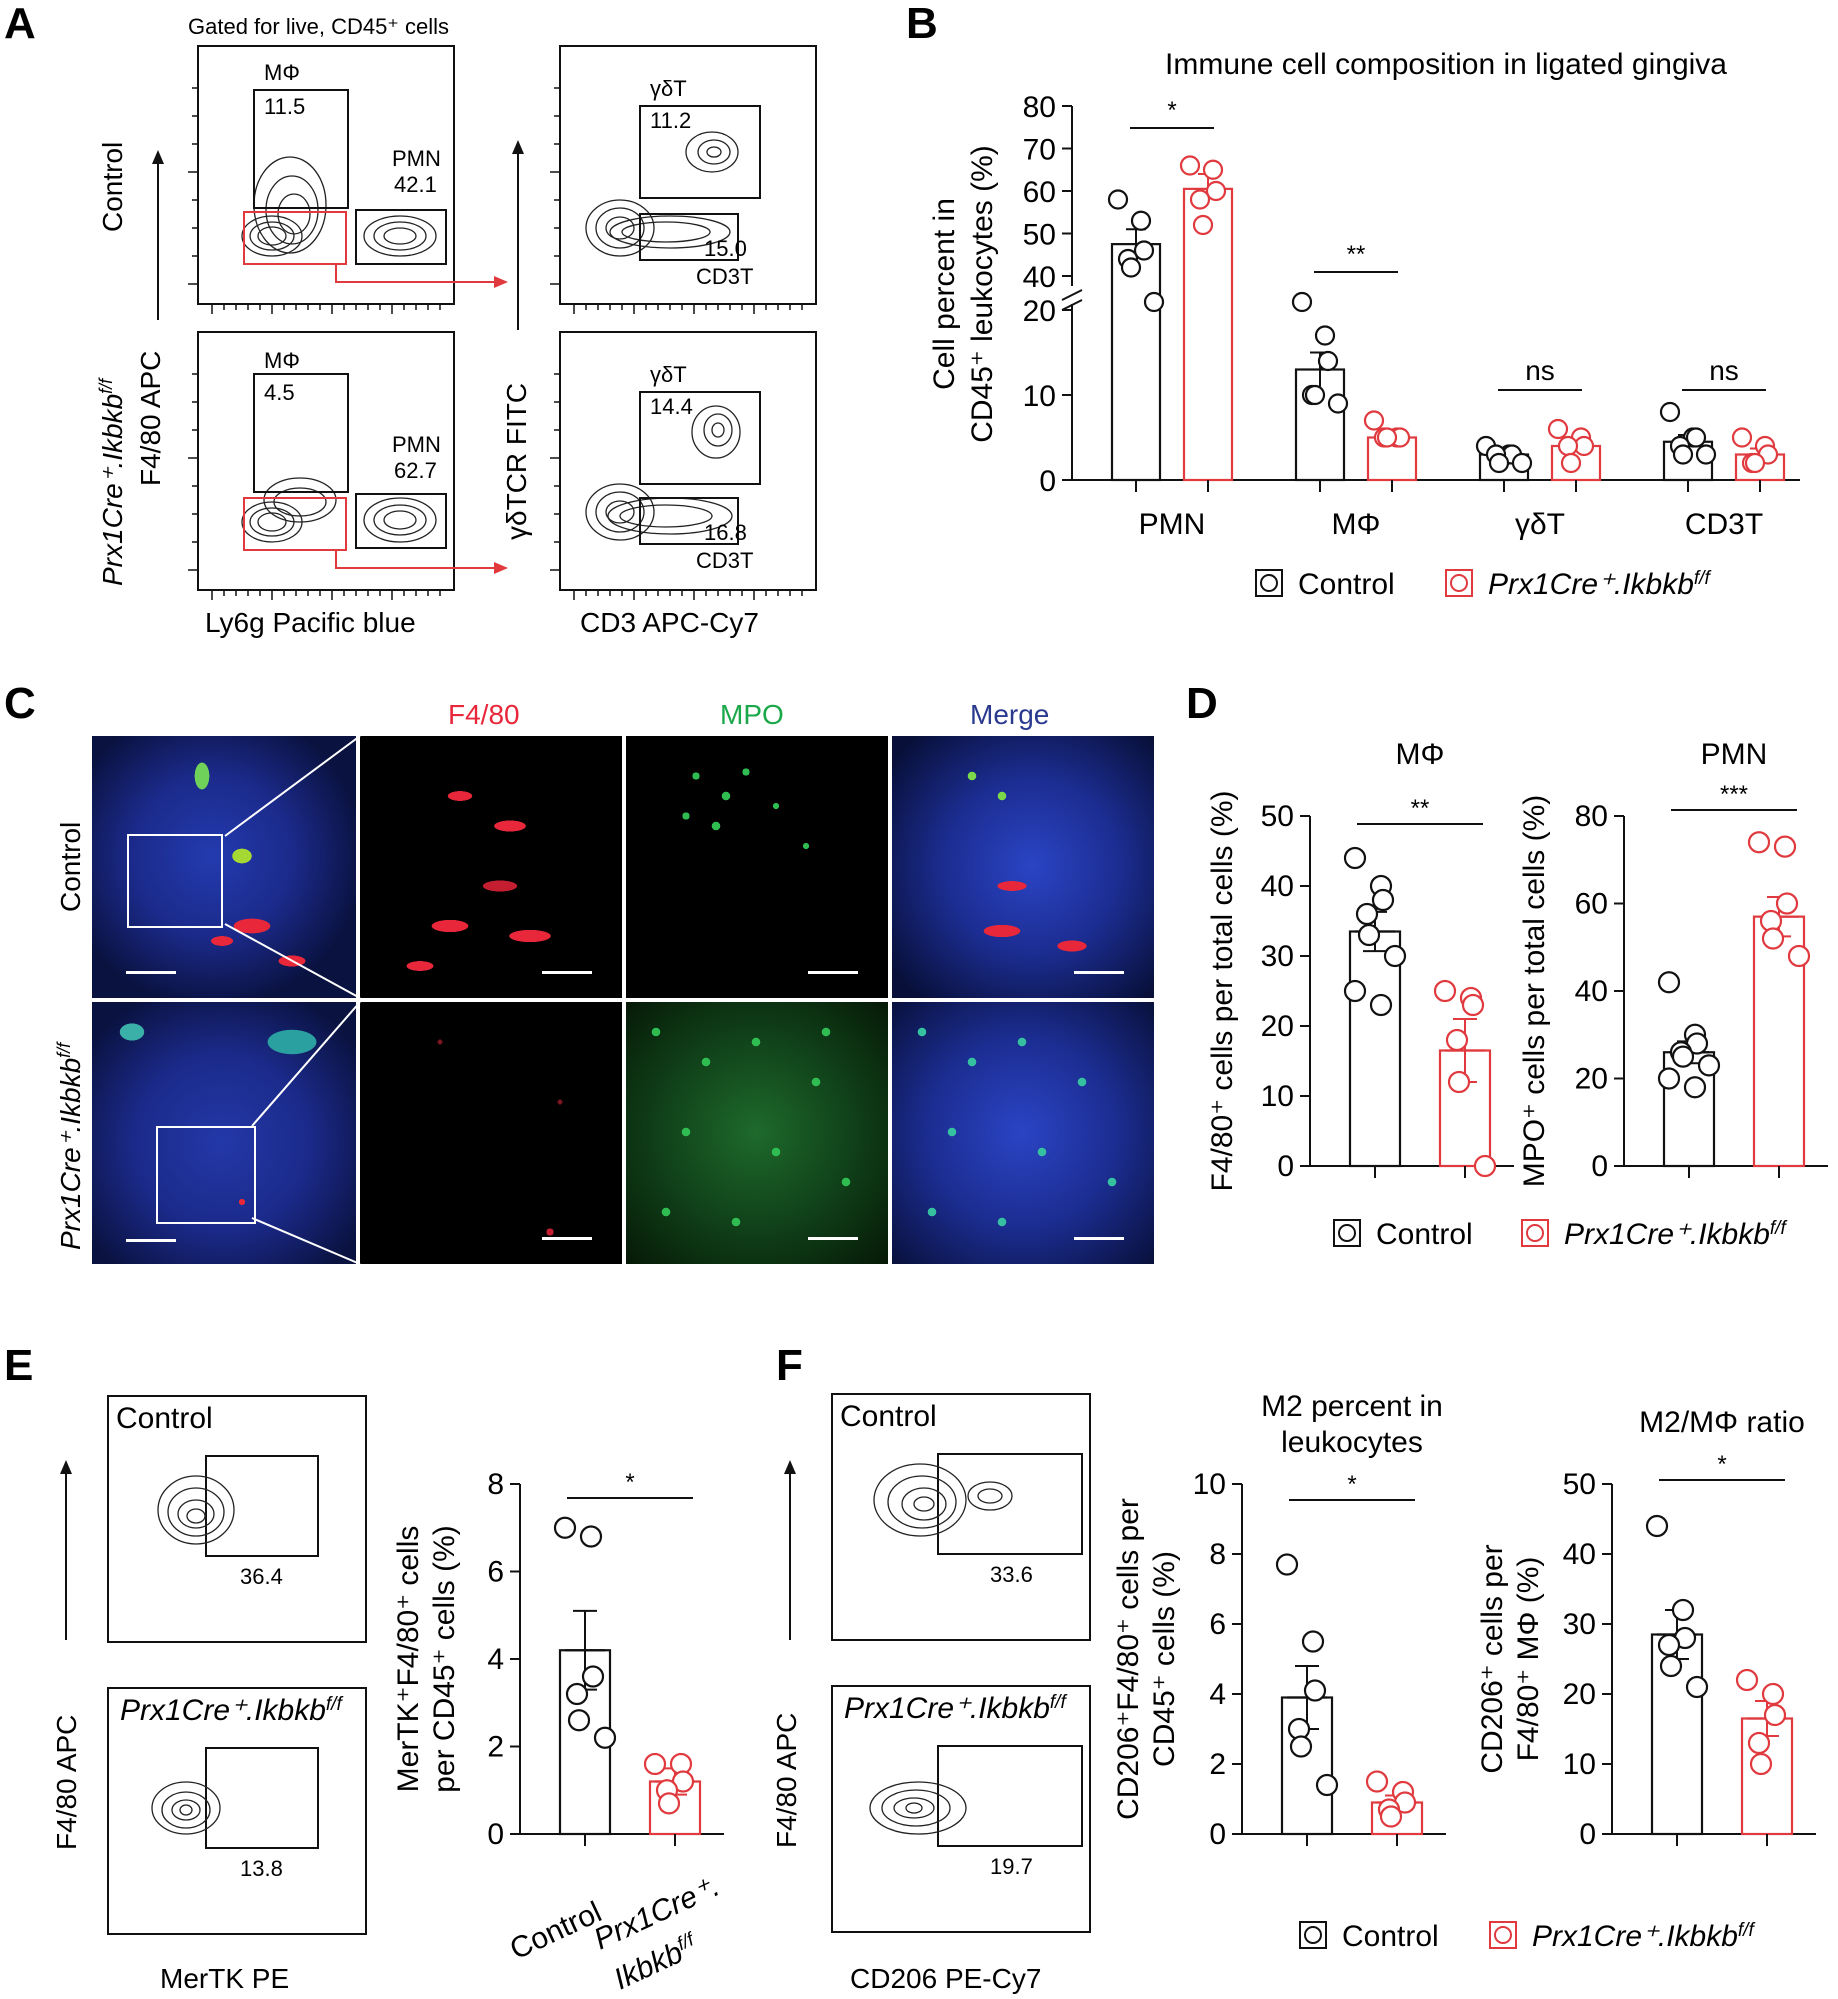  Describe the element at coordinates (688, 175) in the screenshot. I see `flow-plot-control-cd3` at that location.